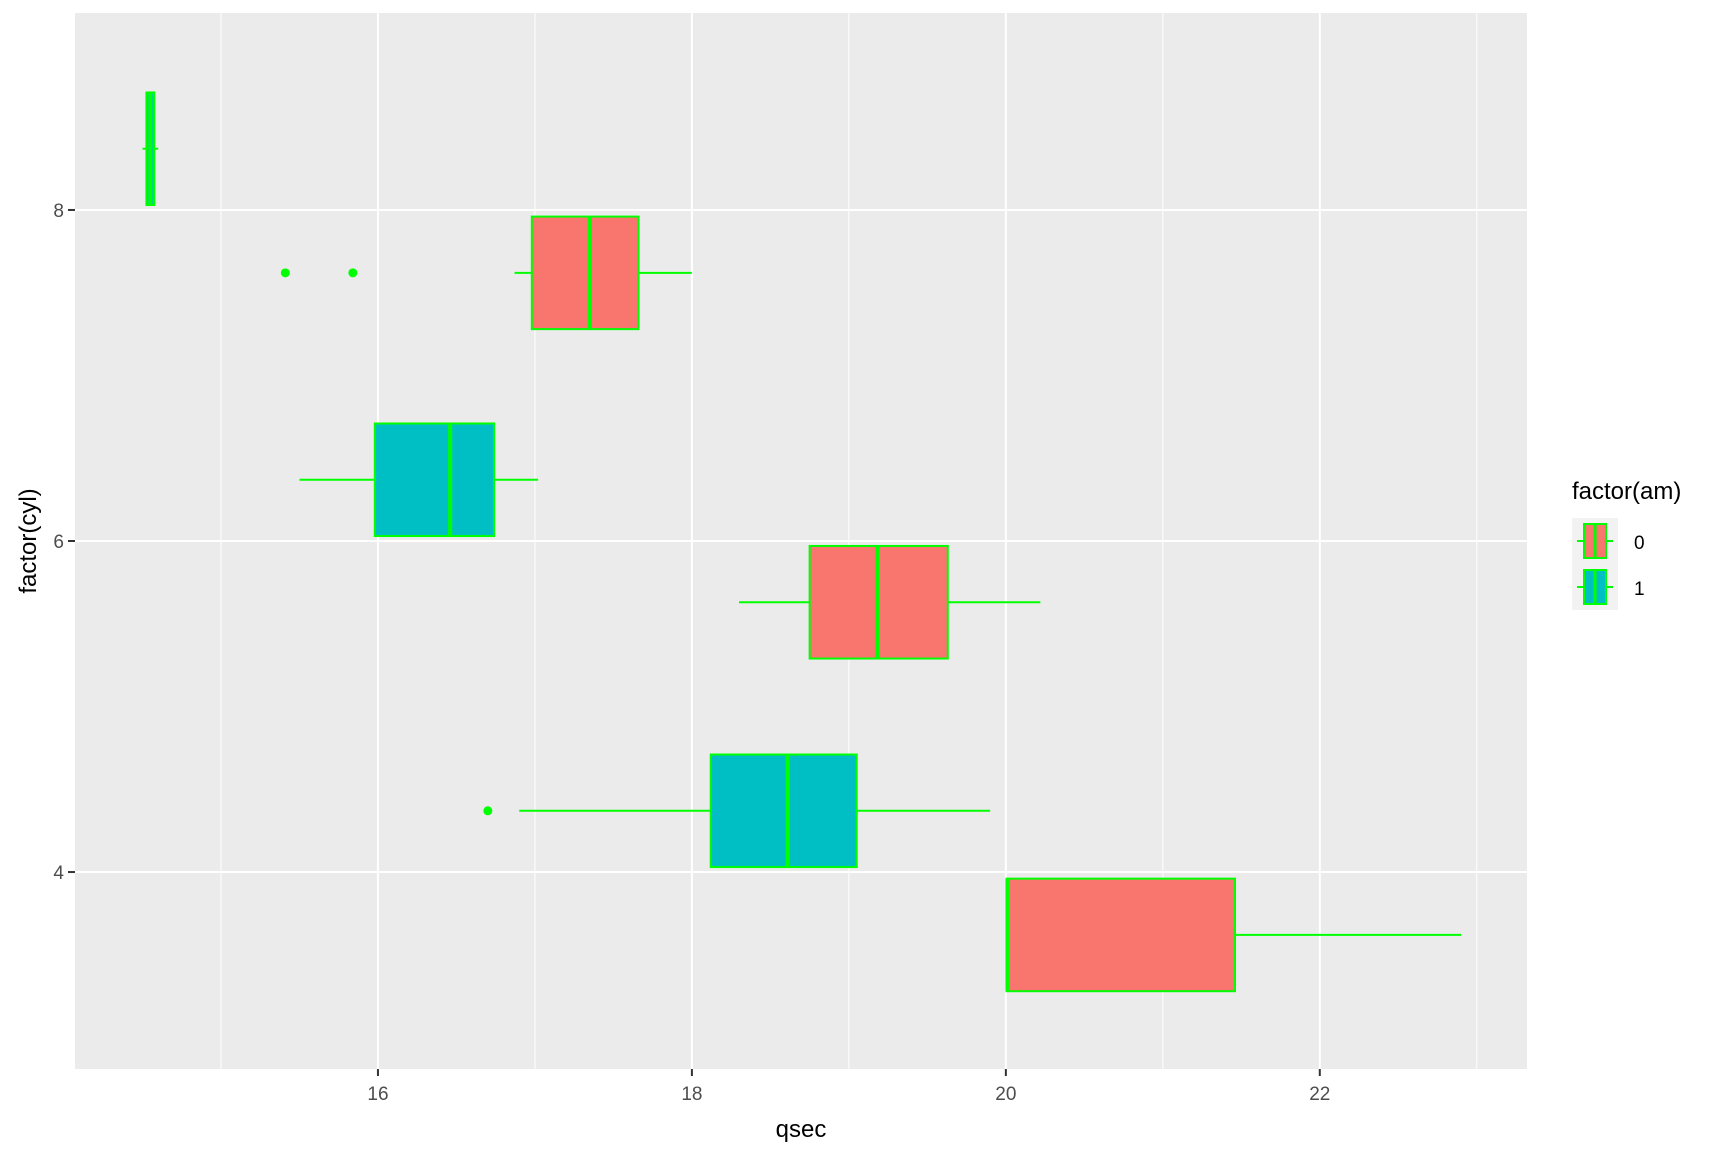 This screenshot has height=1157, width=1728. I want to click on legend: factor(am) 0 1, so click(1626, 544).